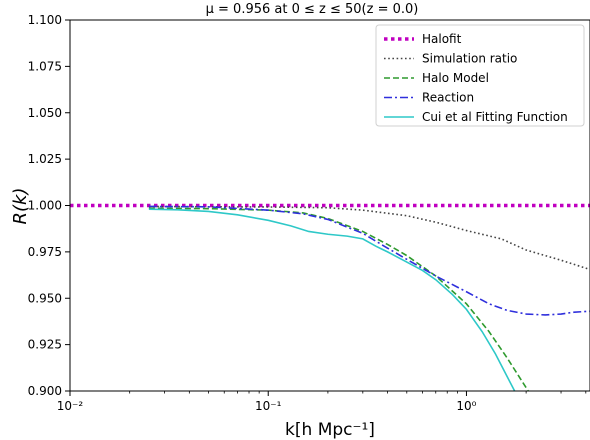 This screenshot has width=590, height=440. Describe the element at coordinates (369, 238) in the screenshot. I see `series-line-simulation-ratio` at that location.